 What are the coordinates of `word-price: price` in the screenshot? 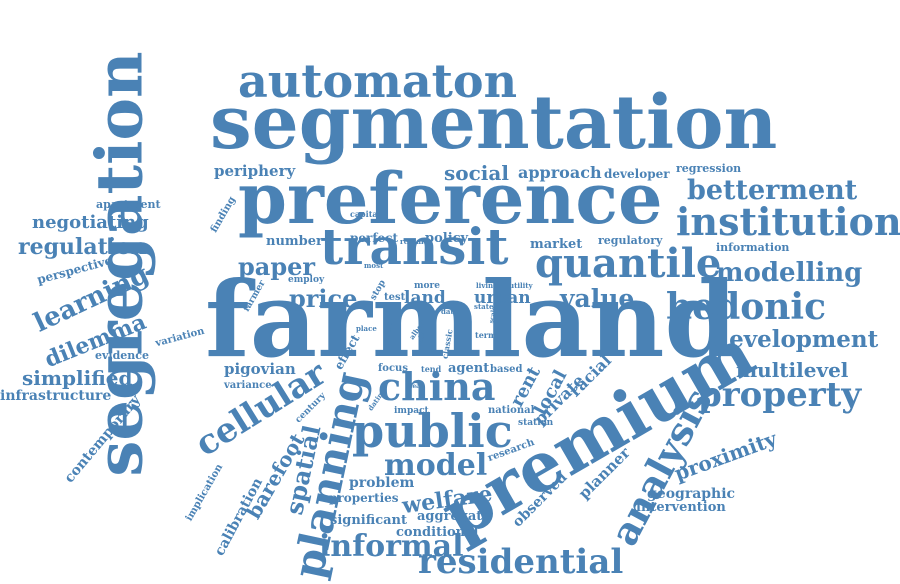 It's located at (323, 298).